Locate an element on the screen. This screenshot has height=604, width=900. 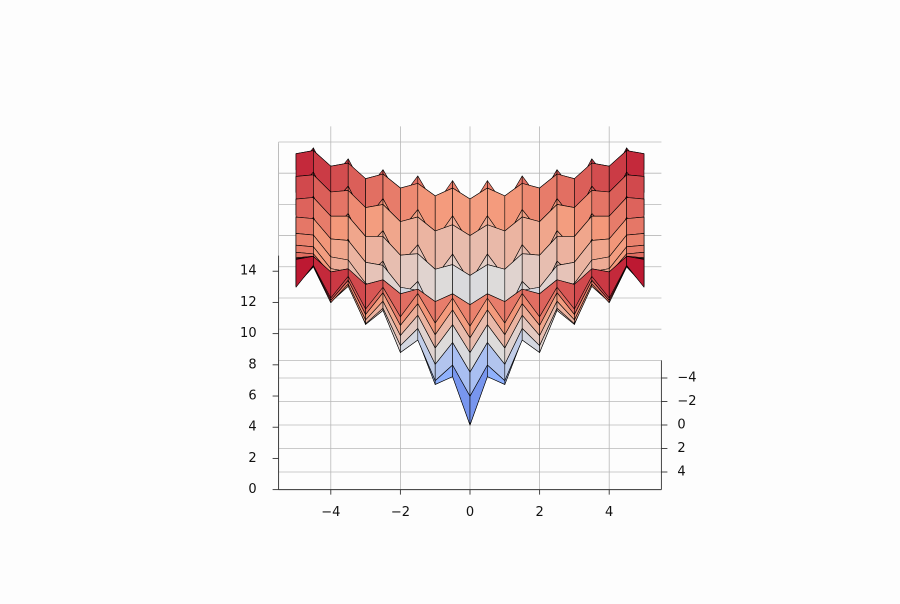
y-tick-label: 4 is located at coordinates (681, 472).